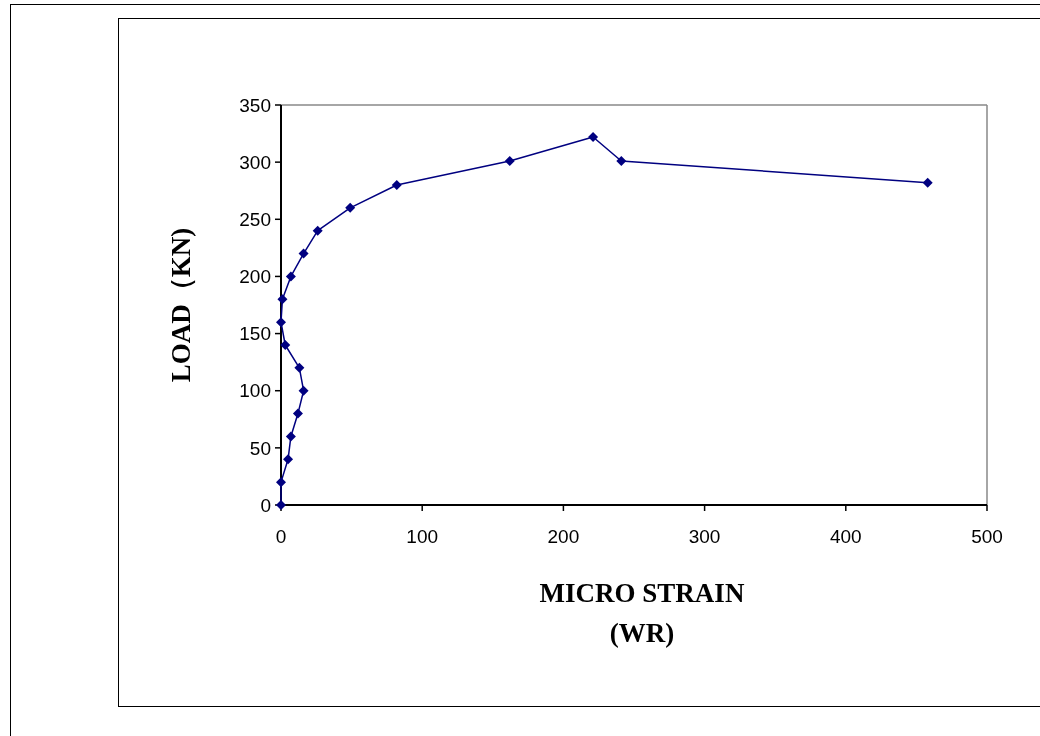 This screenshot has width=1040, height=736. Describe the element at coordinates (422, 536) in the screenshot. I see `x-tick-label: 100` at that location.